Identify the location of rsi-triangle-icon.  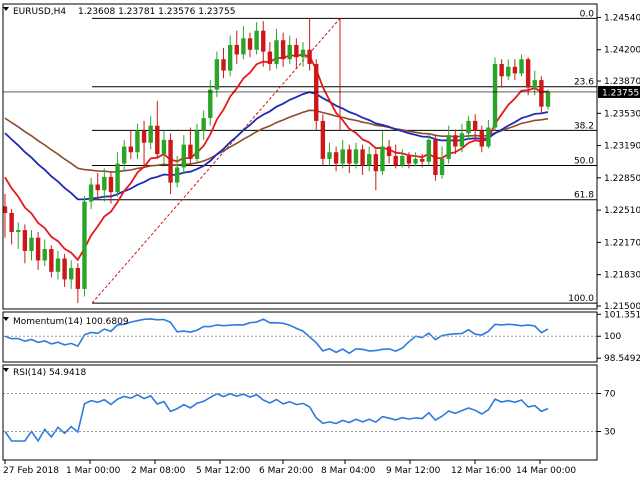
(6, 370).